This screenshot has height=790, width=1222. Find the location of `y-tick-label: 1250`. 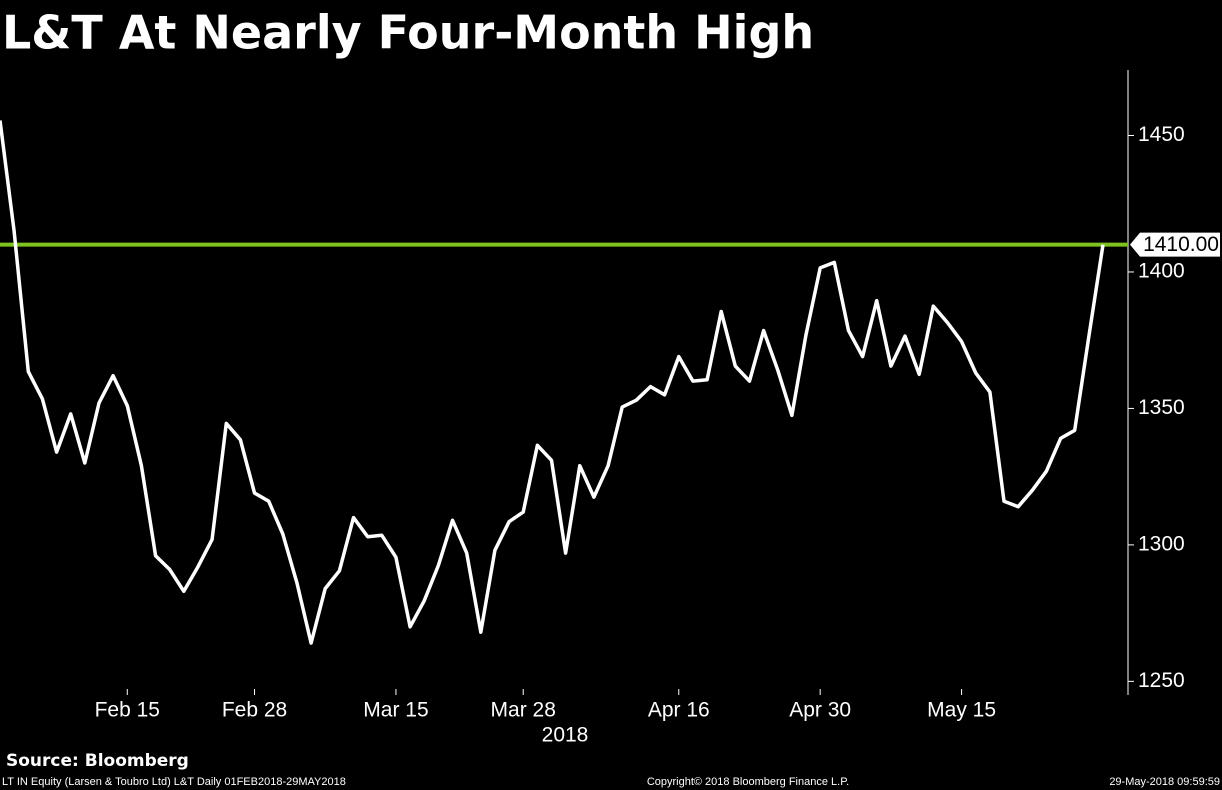

y-tick-label: 1250 is located at coordinates (1161, 680).